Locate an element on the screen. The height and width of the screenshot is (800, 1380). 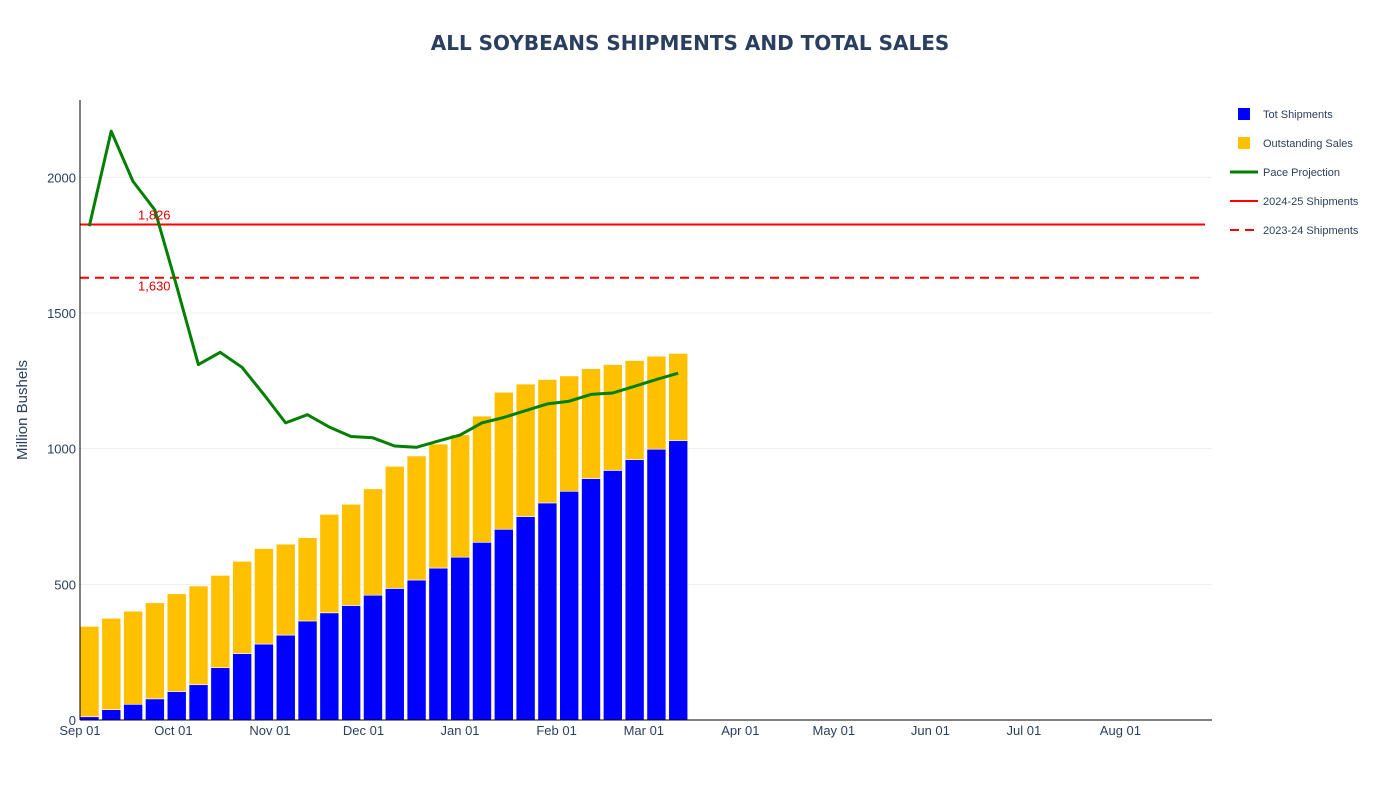
legend-label: Outstanding Sales is located at coordinates (1308, 144).